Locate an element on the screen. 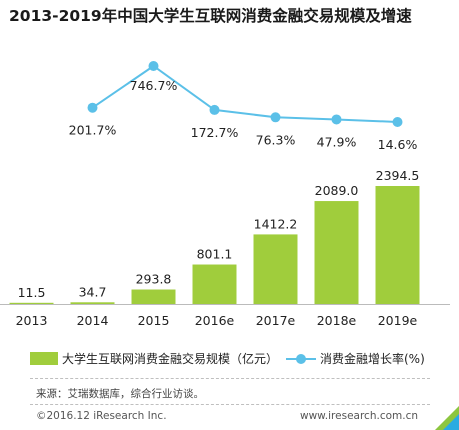  bar-2018e is located at coordinates (336, 252).